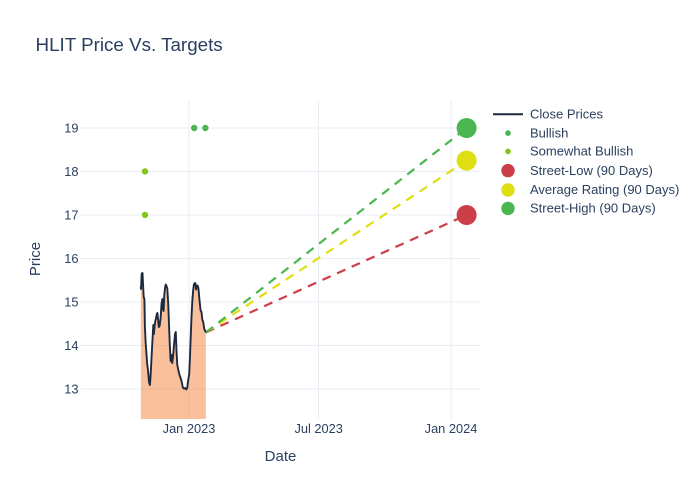 This screenshot has width=700, height=500. What do you see at coordinates (71, 301) in the screenshot?
I see `svg-text: 15` at bounding box center [71, 301].